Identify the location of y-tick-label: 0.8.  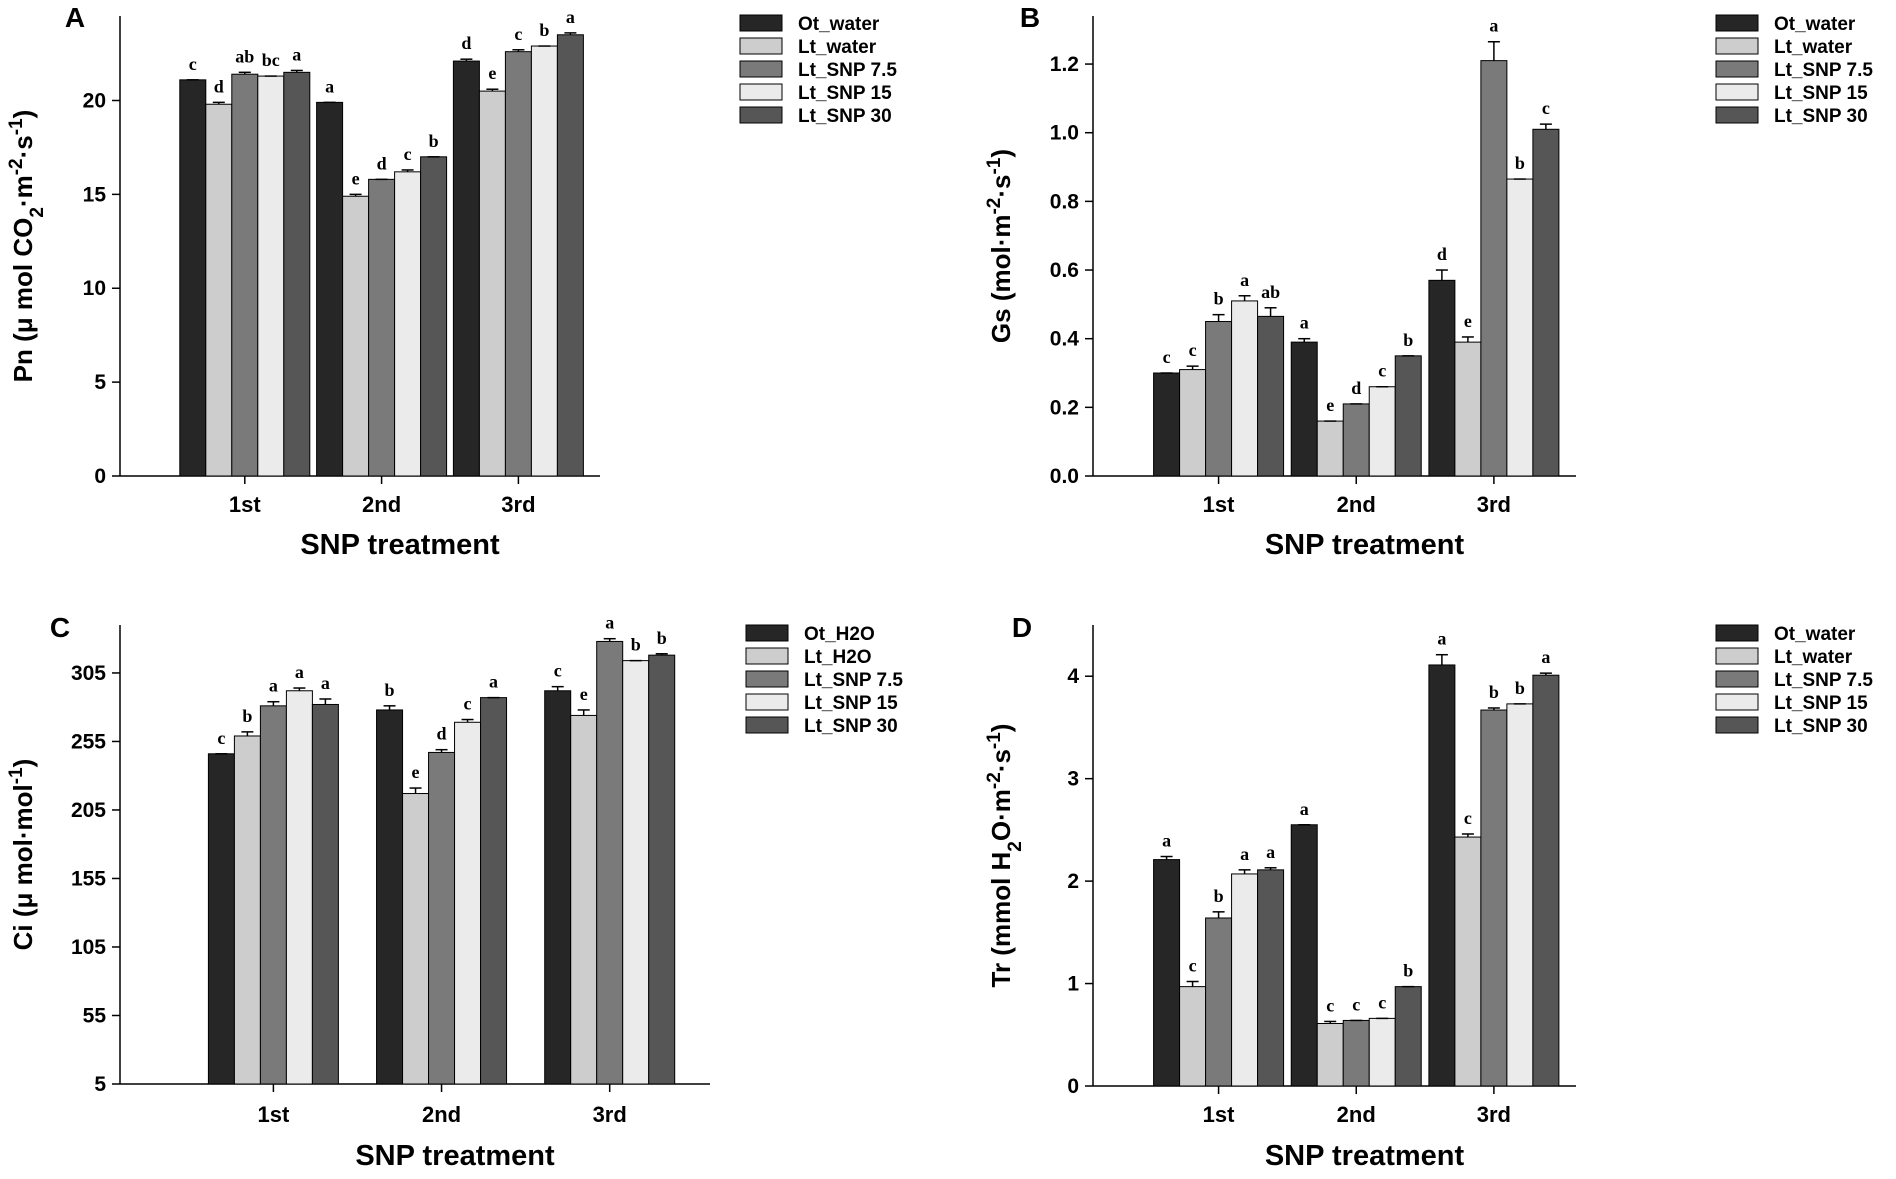
(1065, 201).